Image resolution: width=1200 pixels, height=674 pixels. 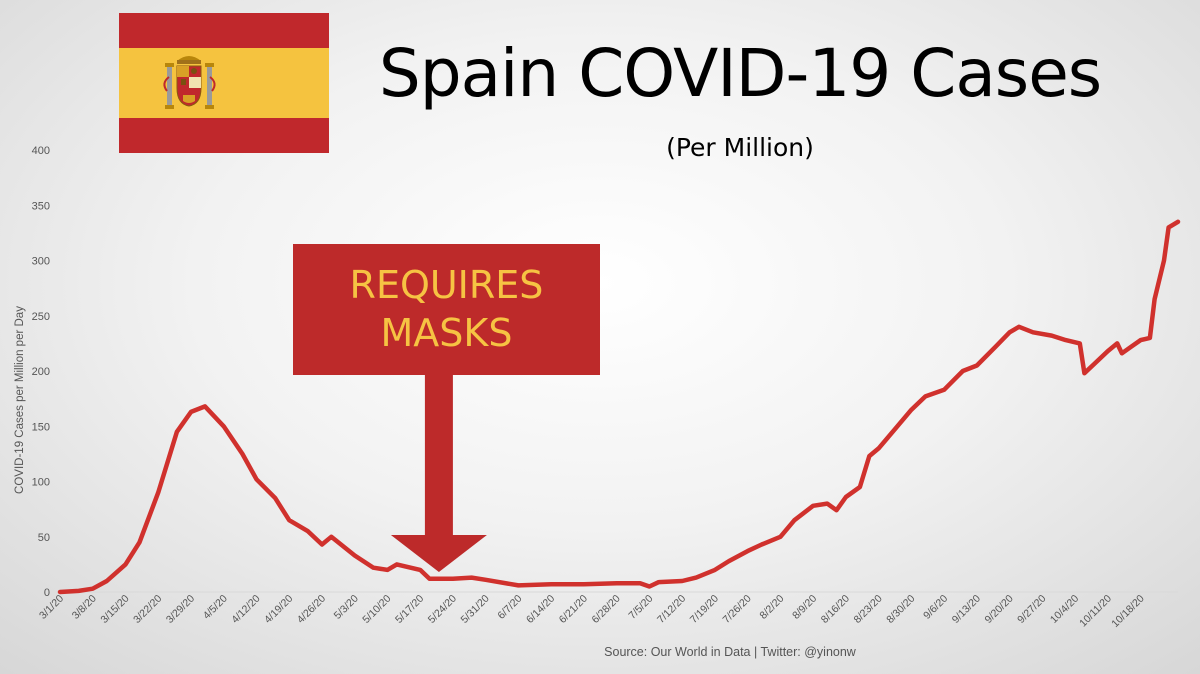 What do you see at coordinates (475, 609) in the screenshot?
I see `x-tick-label: 5/31/20` at bounding box center [475, 609].